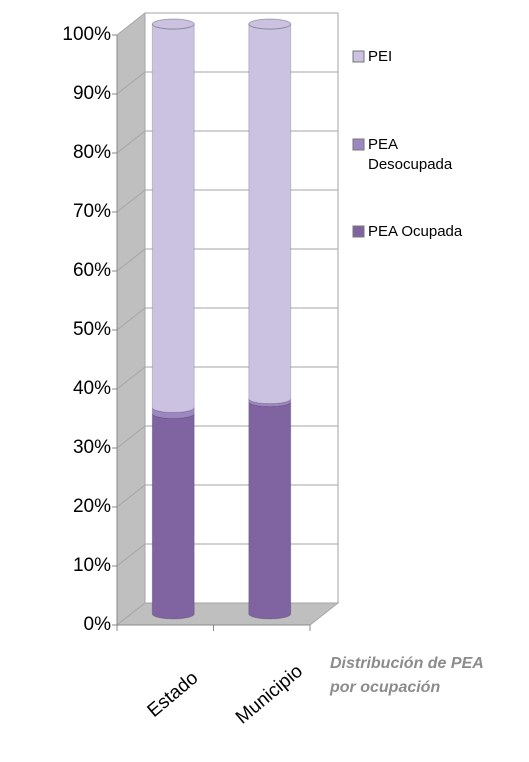  I want to click on x-tick-label: Municipio, so click(269, 695).